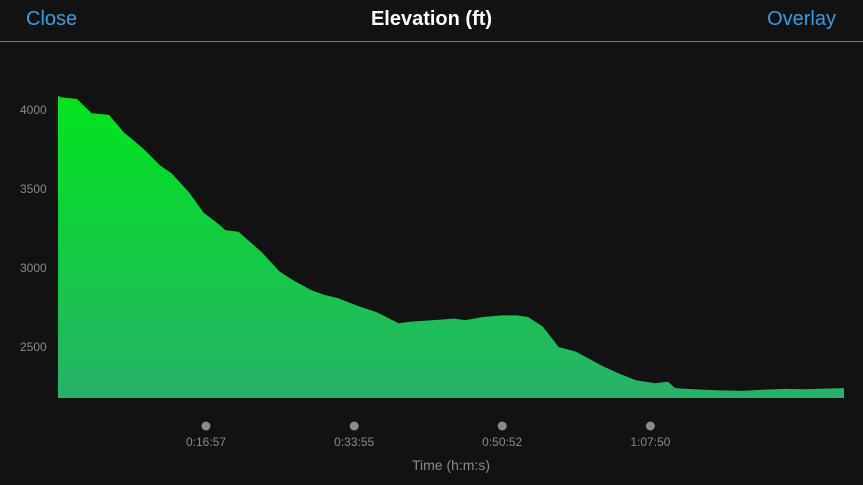 The image size is (863, 485). I want to click on x-tick-label: 0:50:52, so click(502, 442).